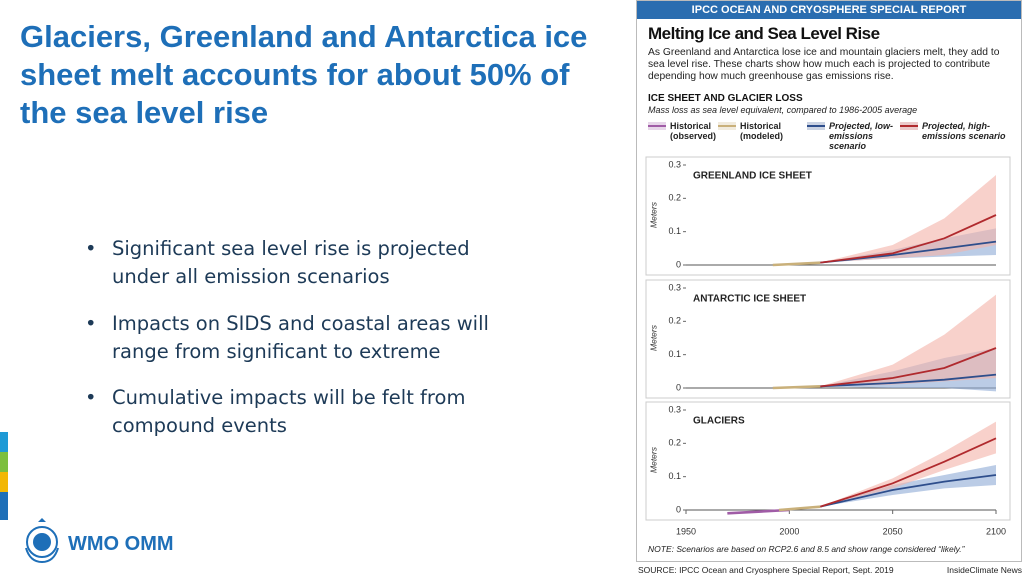 The image size is (1024, 576). I want to click on legend-item: Projected, low-emissions scenario, so click(857, 136).